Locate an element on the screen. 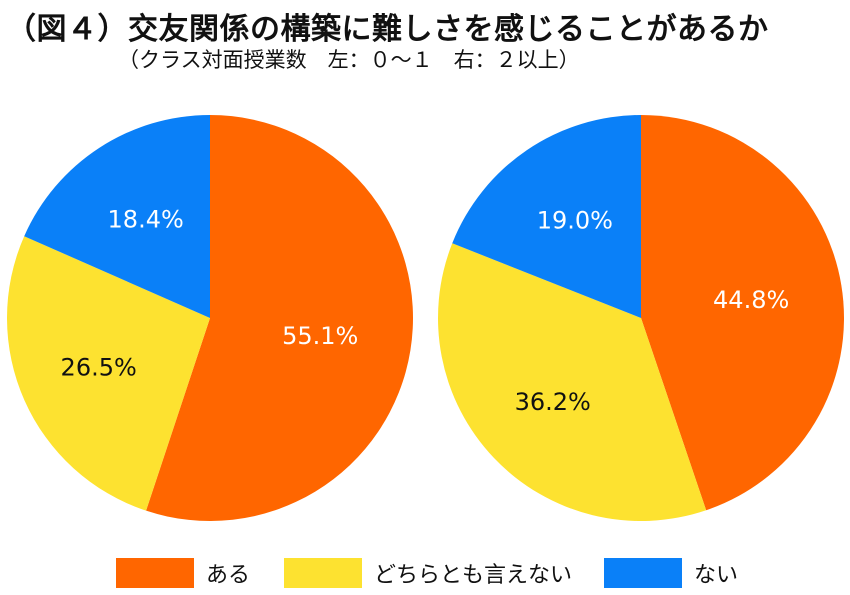 The image size is (850, 595). legend-swatch-aru is located at coordinates (155, 573).